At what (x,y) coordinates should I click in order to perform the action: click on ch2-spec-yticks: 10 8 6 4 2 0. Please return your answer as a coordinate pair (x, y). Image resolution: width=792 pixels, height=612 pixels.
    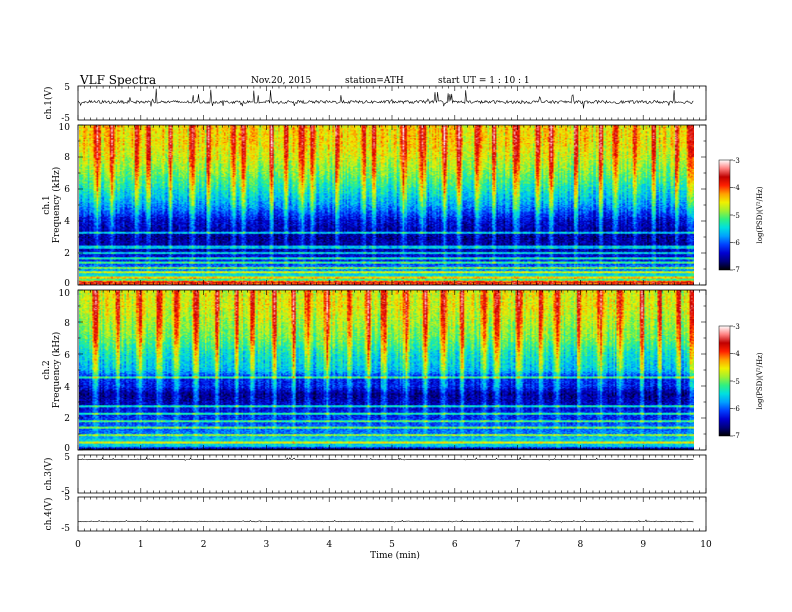
    Looking at the image, I should click on (65, 371).